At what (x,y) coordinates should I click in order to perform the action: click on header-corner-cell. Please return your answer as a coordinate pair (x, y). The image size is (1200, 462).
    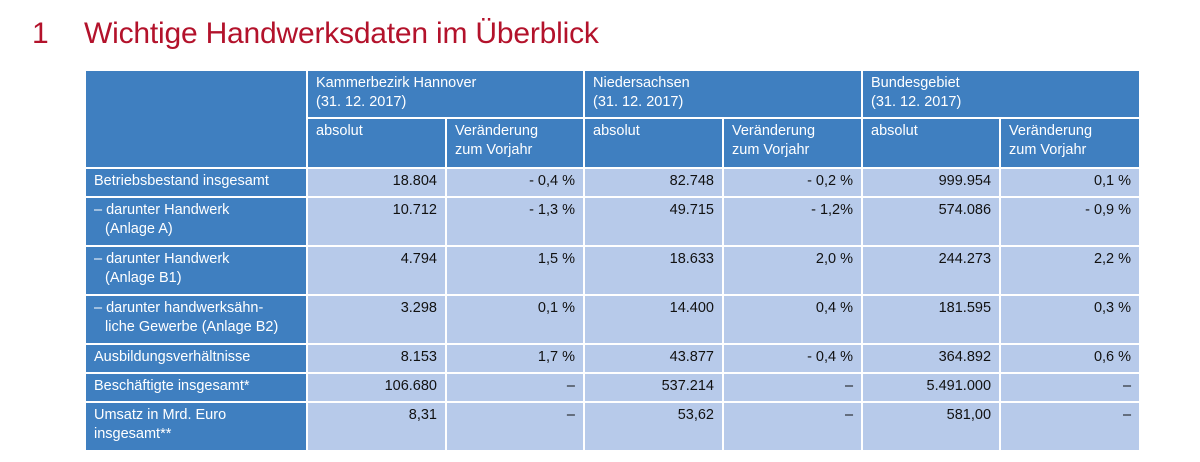
    Looking at the image, I should click on (196, 119).